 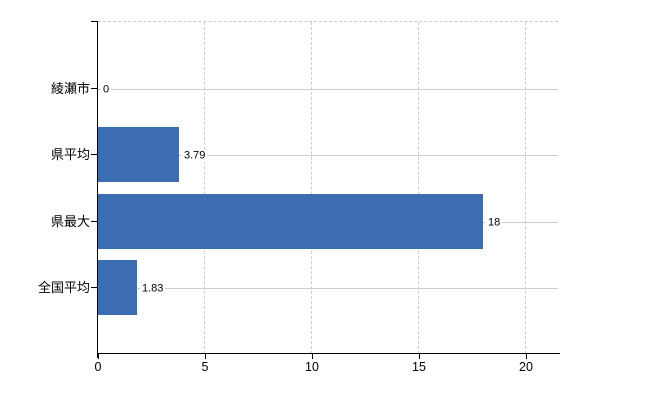 What do you see at coordinates (205, 367) in the screenshot?
I see `x-axis-tick-label: 5` at bounding box center [205, 367].